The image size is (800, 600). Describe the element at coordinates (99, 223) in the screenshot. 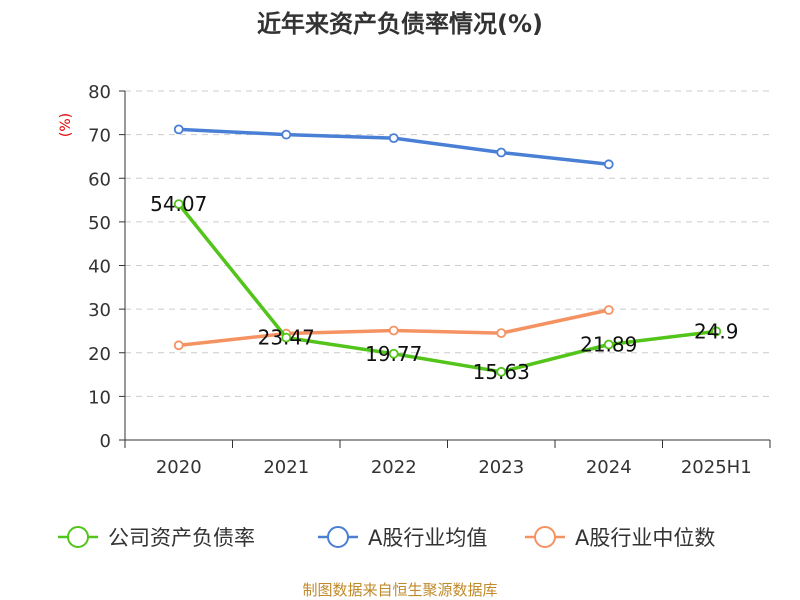

I see `y-tick-label: 50` at that location.